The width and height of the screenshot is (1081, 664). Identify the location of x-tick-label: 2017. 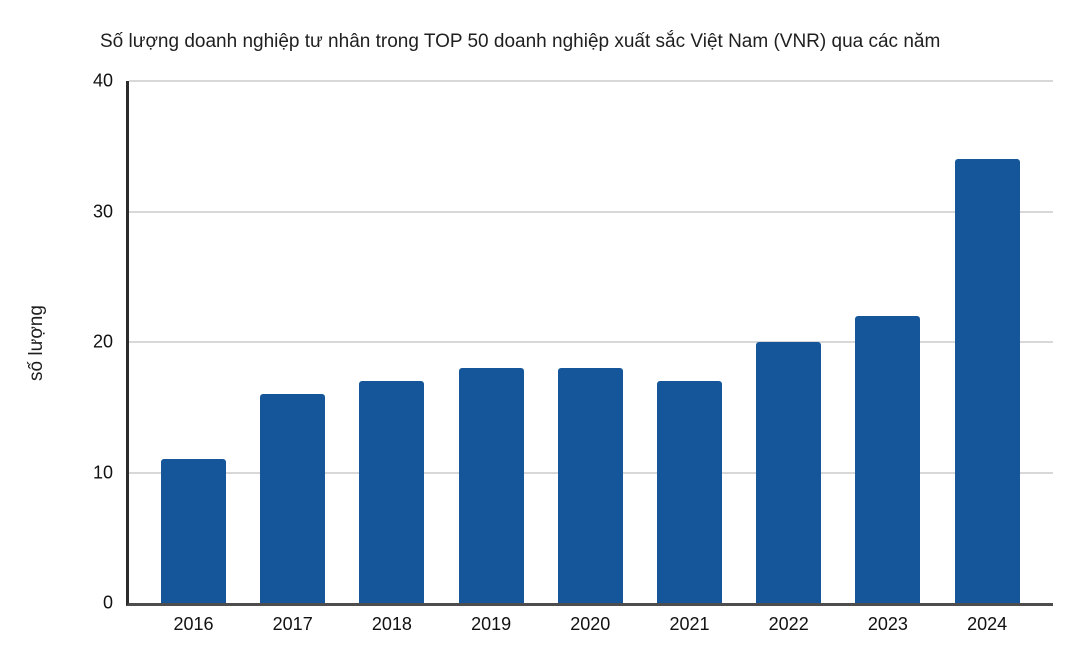
(292, 624).